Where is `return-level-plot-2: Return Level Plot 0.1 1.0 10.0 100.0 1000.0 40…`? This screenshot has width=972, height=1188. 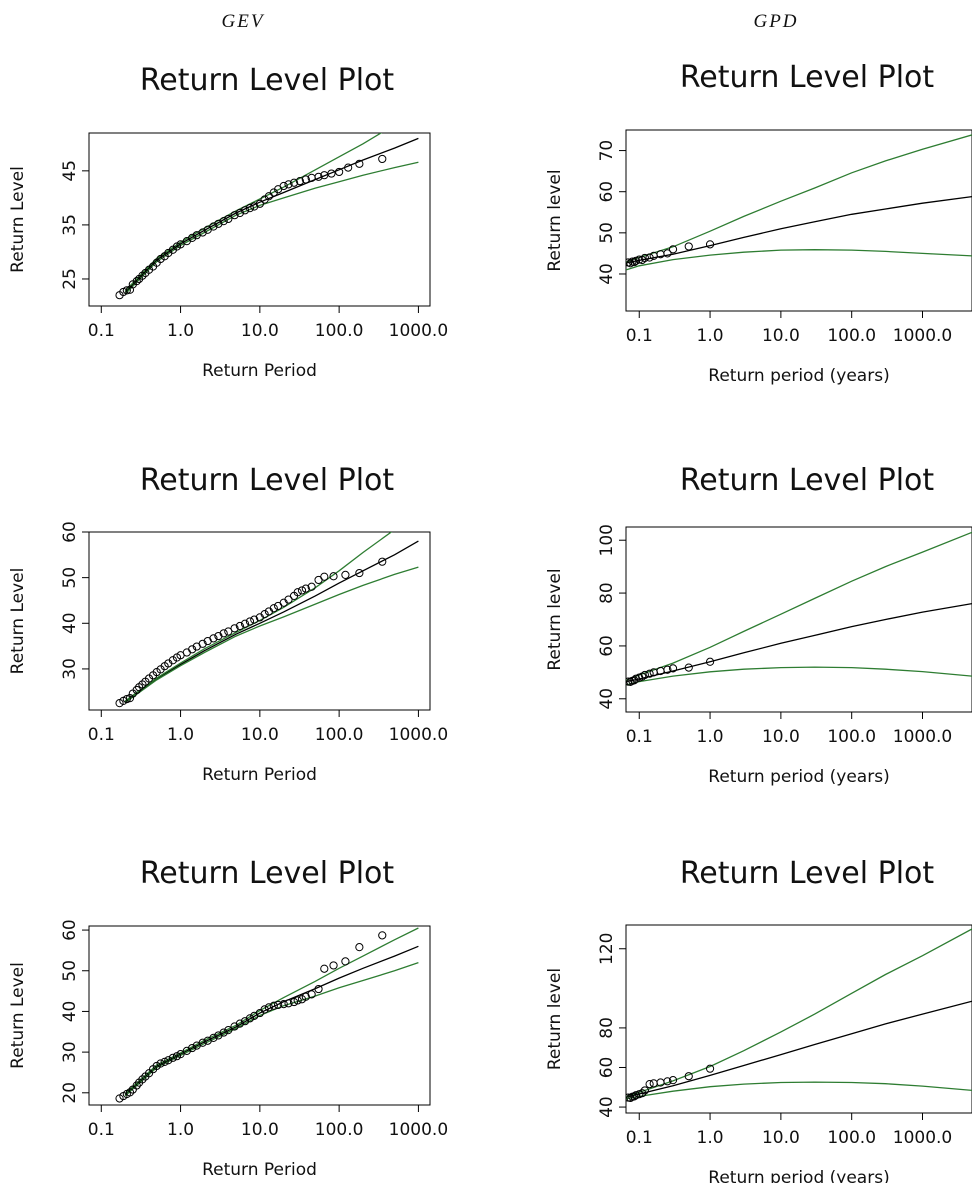
return-level-plot-2: Return Level Plot 0.1 1.0 10.0 100.0 1000.0 40… is located at coordinates (758, 223).